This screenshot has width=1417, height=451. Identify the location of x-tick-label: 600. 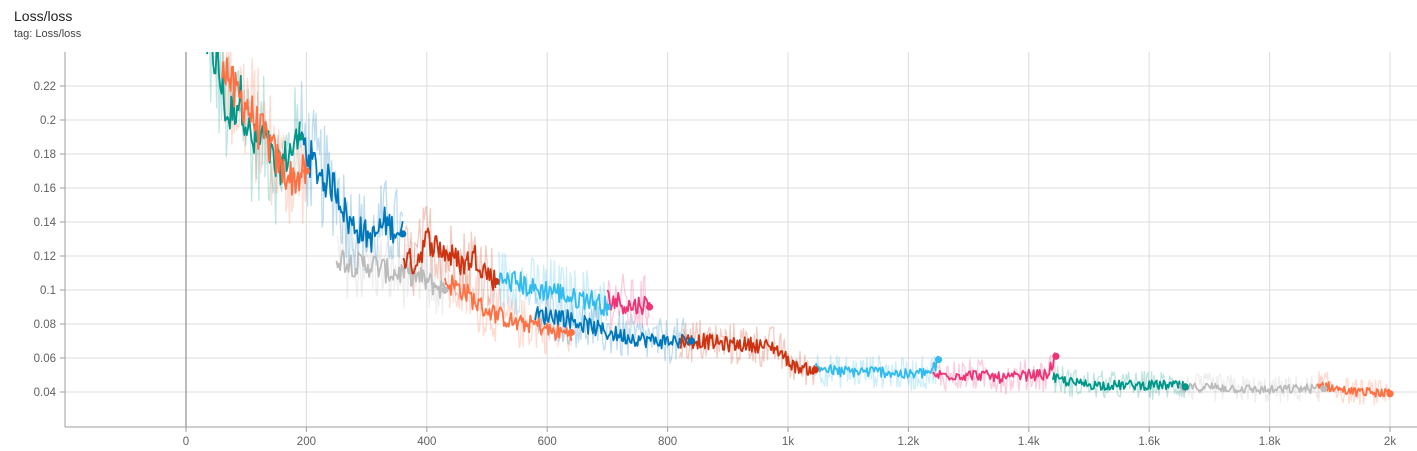
(547, 442).